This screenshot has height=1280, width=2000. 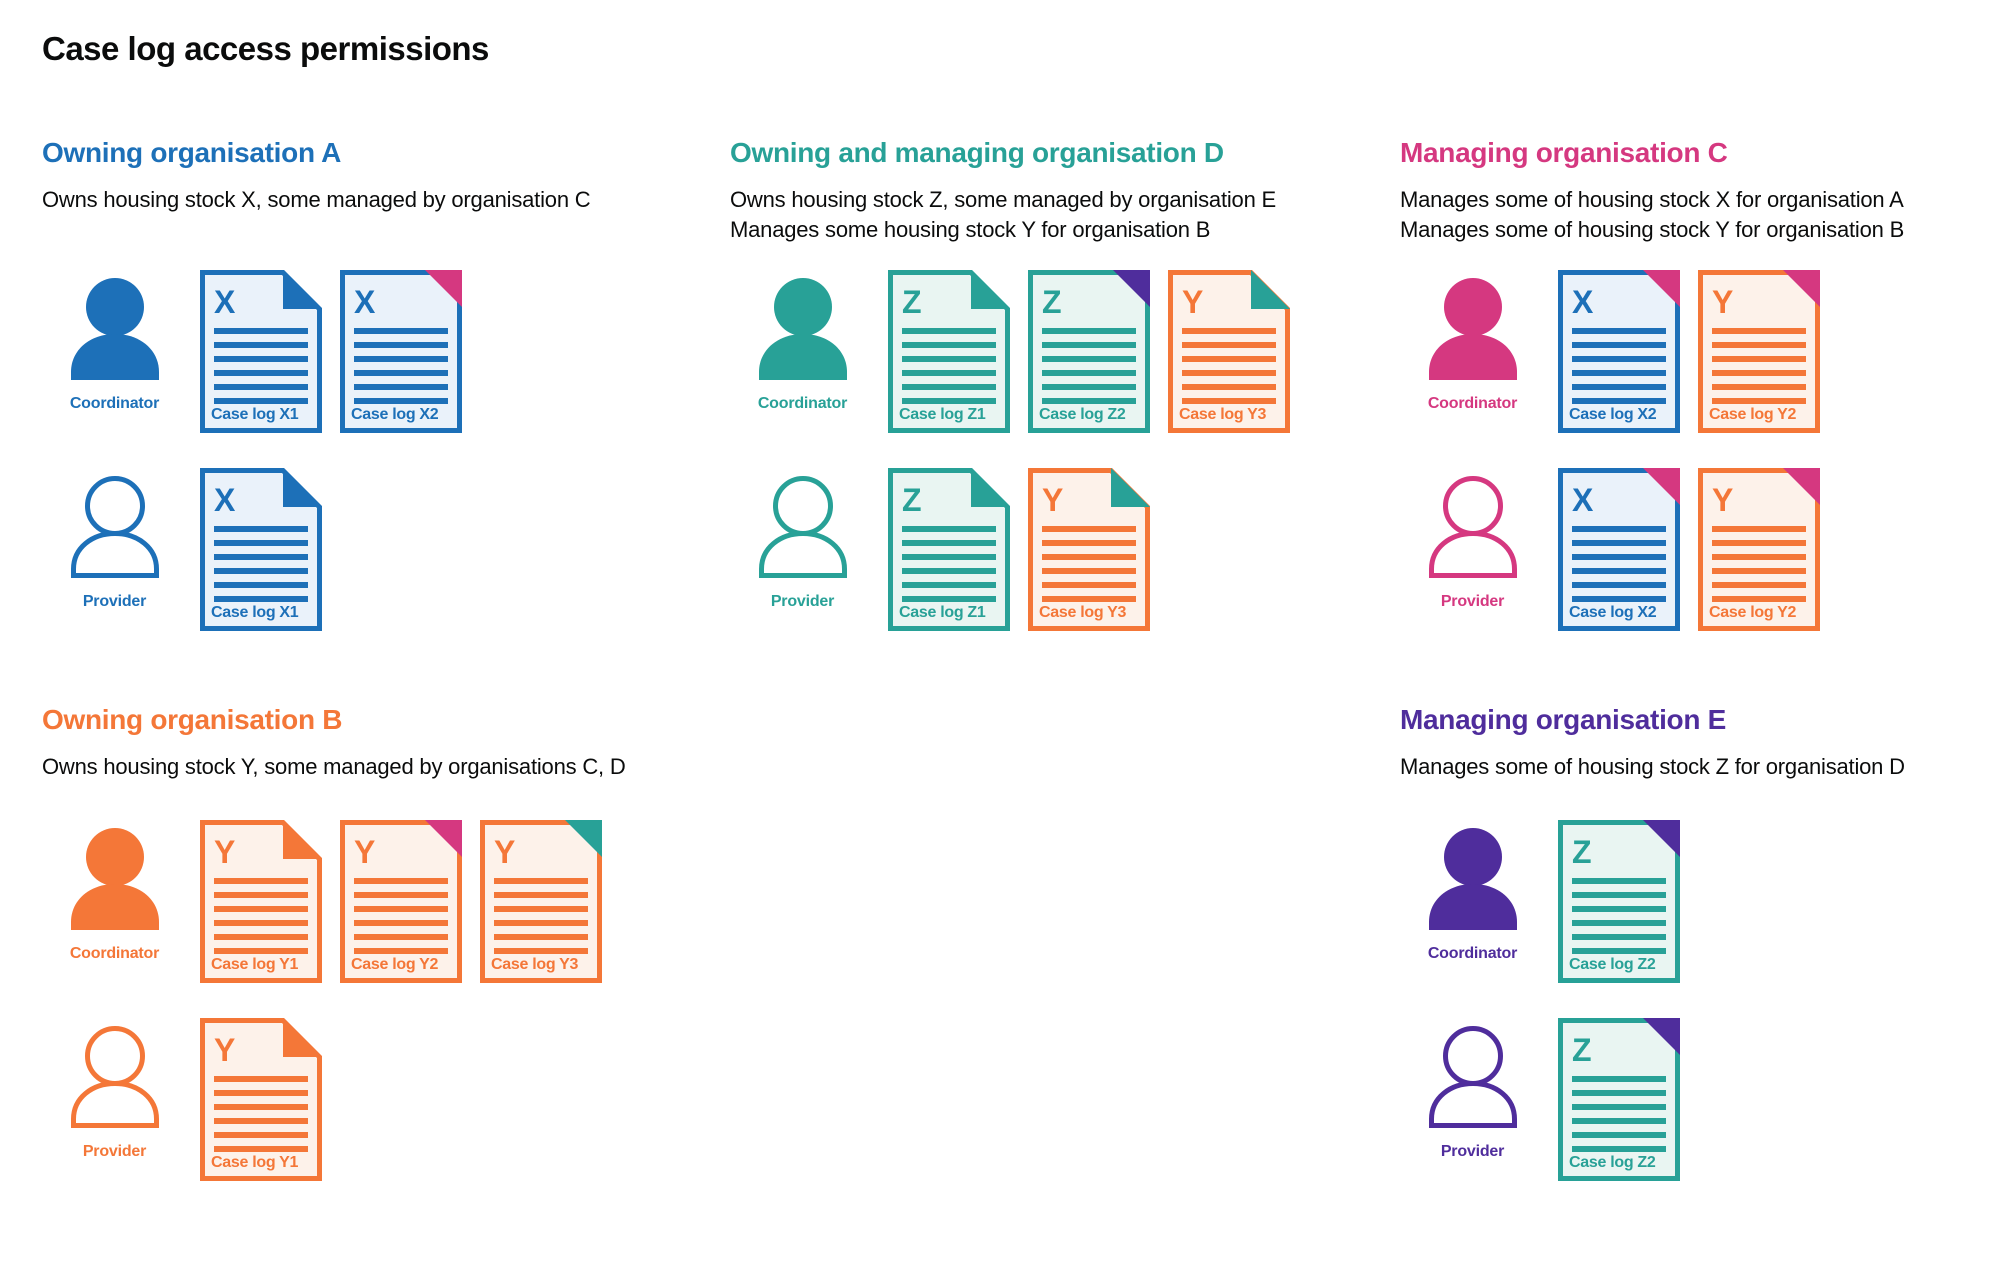 I want to click on provider-row: Provider Y Case log Y1, so click(x=322, y=1099).